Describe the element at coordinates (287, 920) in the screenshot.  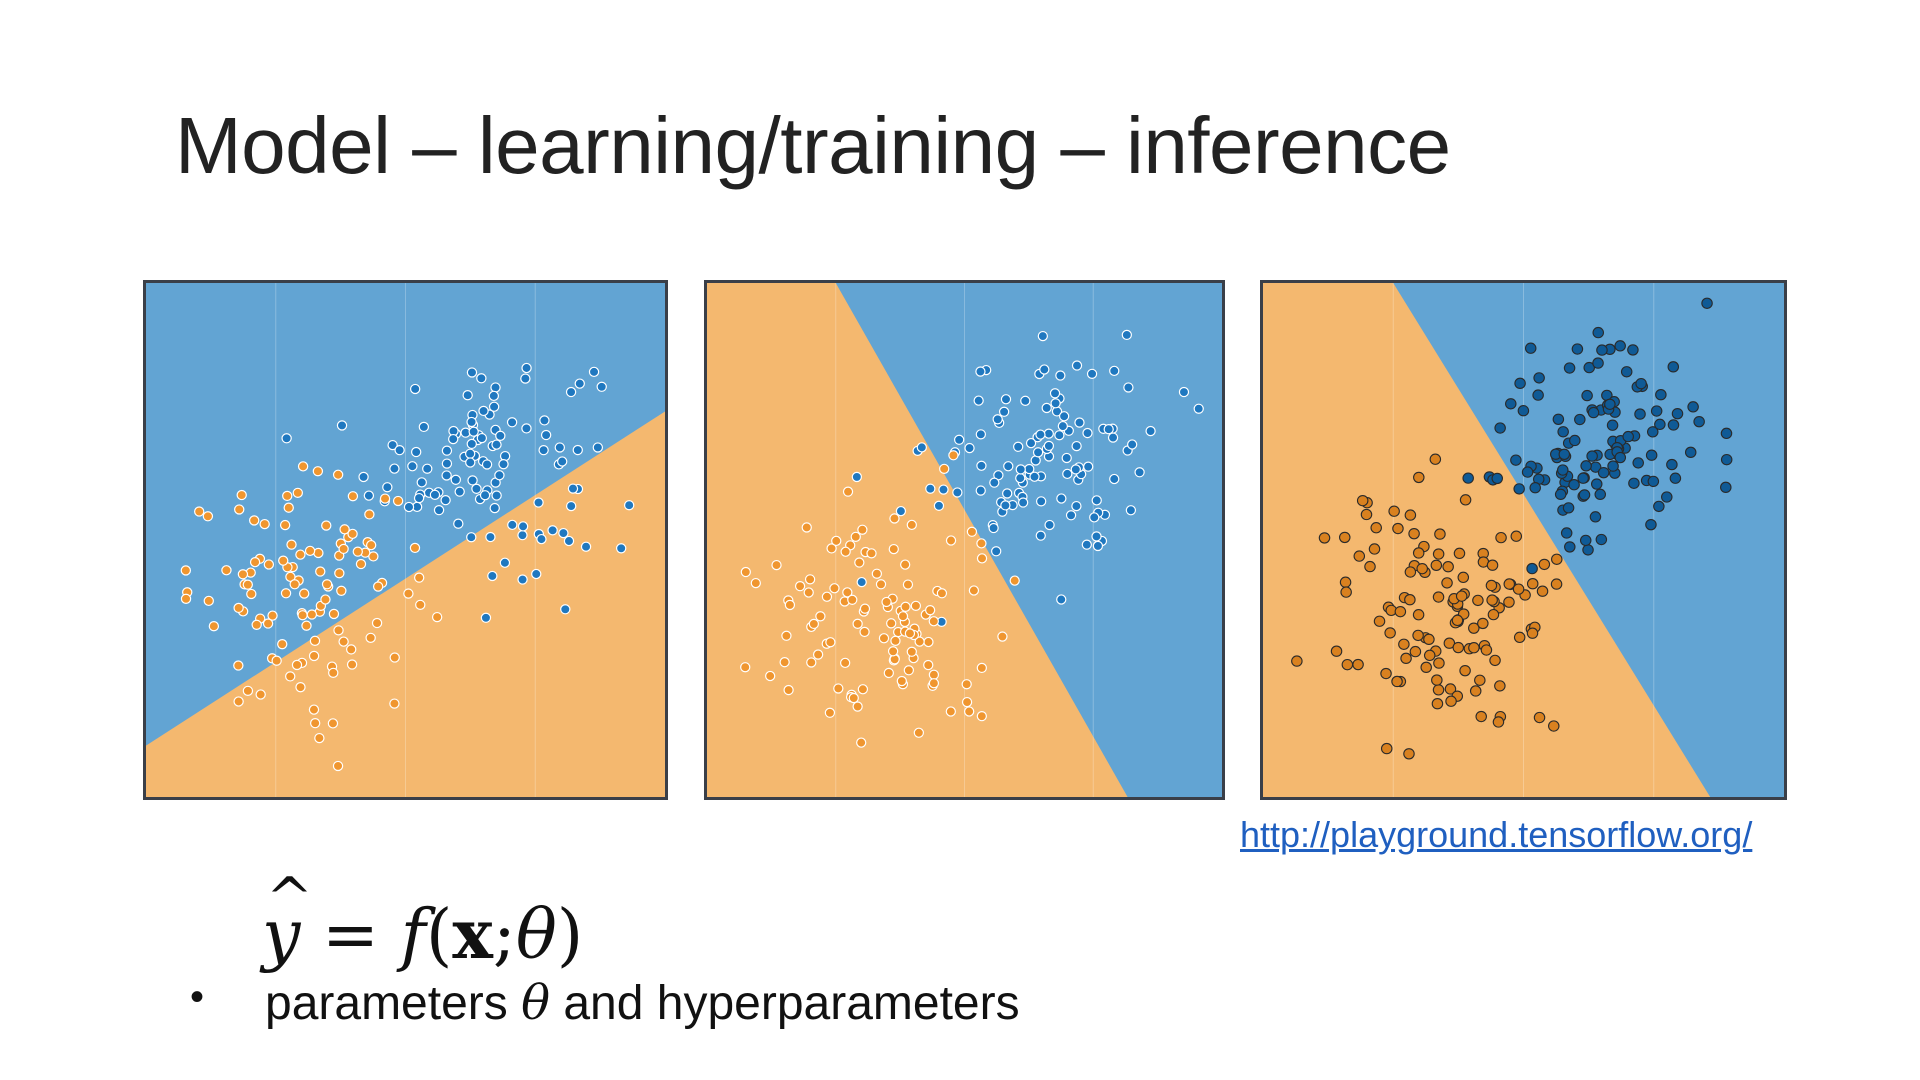
I see `formula-yhat: ^ y` at that location.